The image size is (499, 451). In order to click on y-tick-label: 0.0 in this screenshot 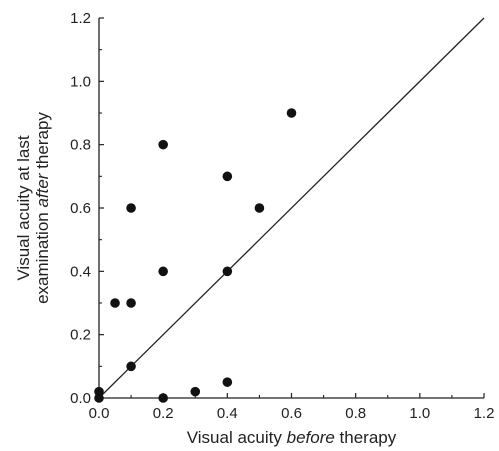, I will do `click(80, 398)`.